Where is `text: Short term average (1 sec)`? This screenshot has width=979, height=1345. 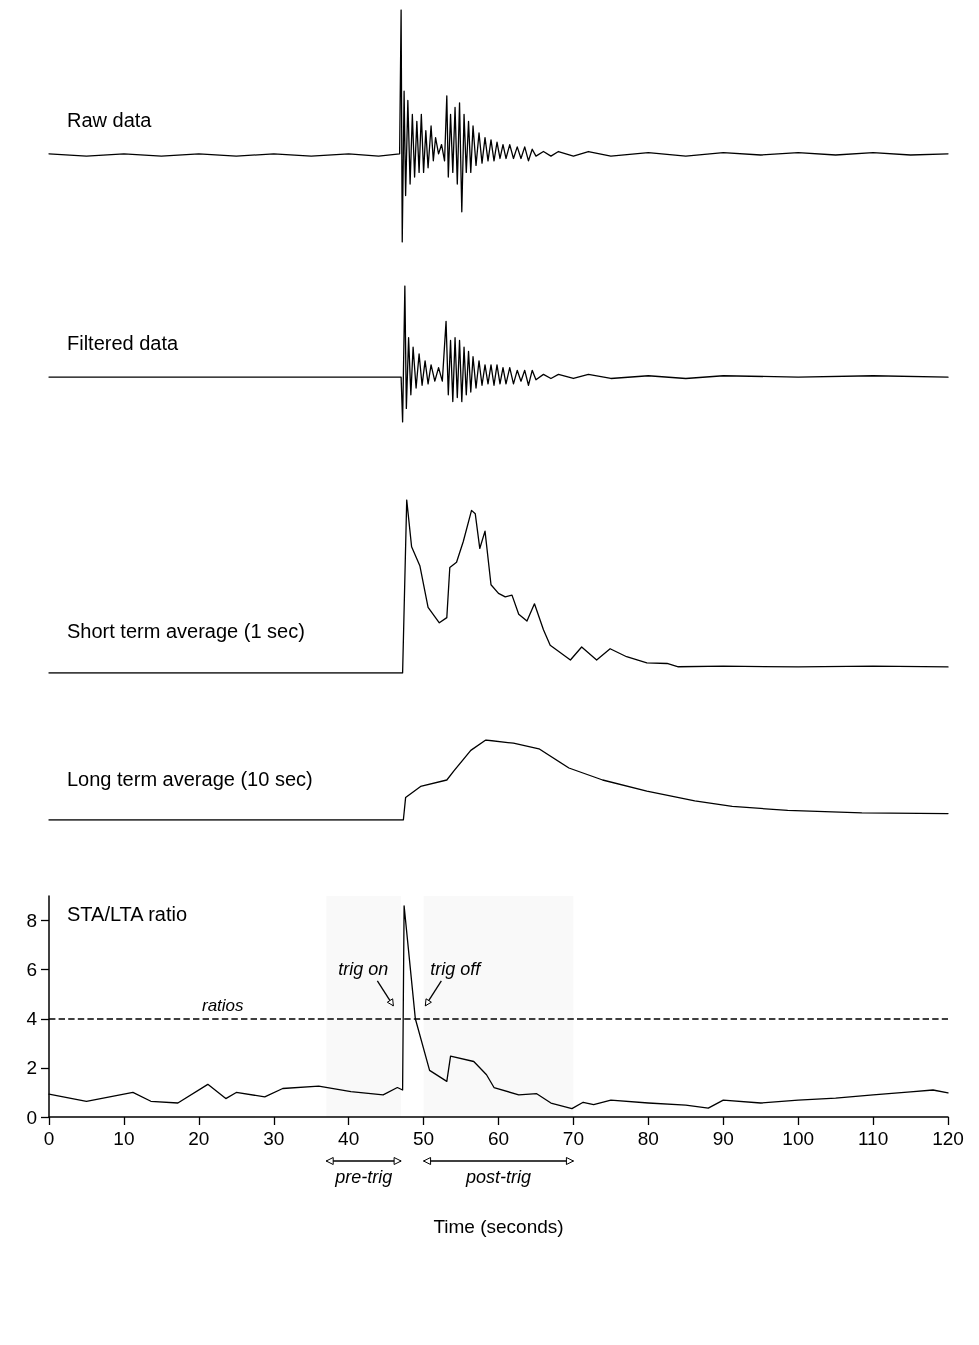 text: Short term average (1 sec) is located at coordinates (186, 631).